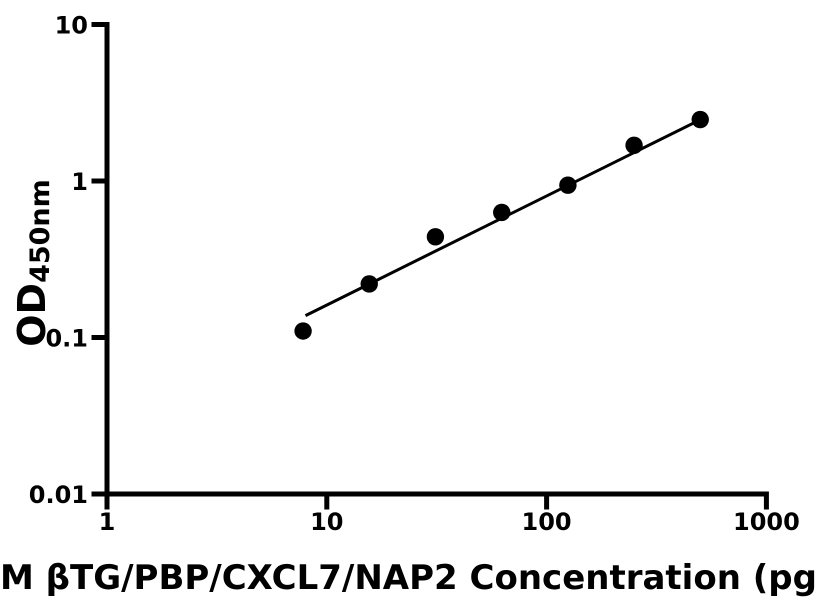 This screenshot has width=816, height=612. I want to click on y-tick-label: 1, so click(79, 182).